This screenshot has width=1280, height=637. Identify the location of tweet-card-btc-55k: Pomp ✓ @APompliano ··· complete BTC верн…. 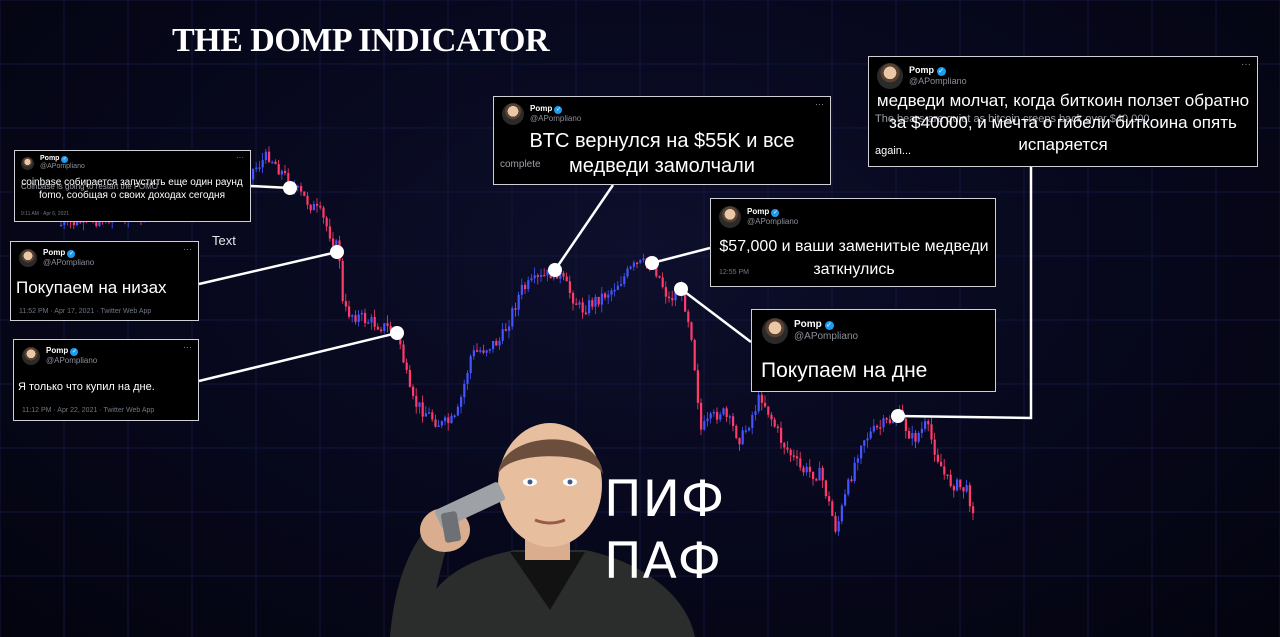
(662, 140).